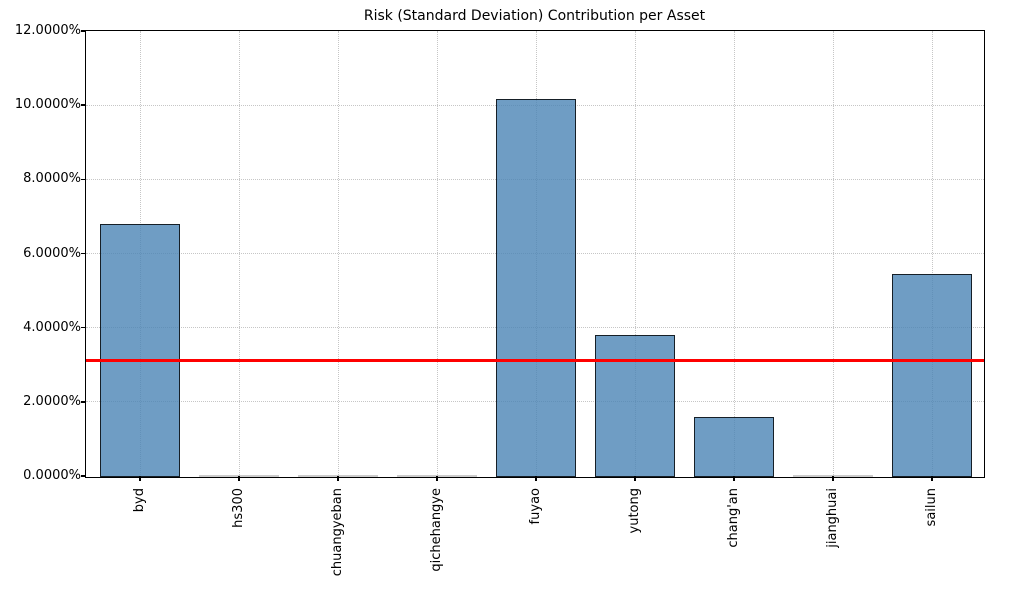  What do you see at coordinates (534, 361) in the screenshot?
I see `reference-line` at bounding box center [534, 361].